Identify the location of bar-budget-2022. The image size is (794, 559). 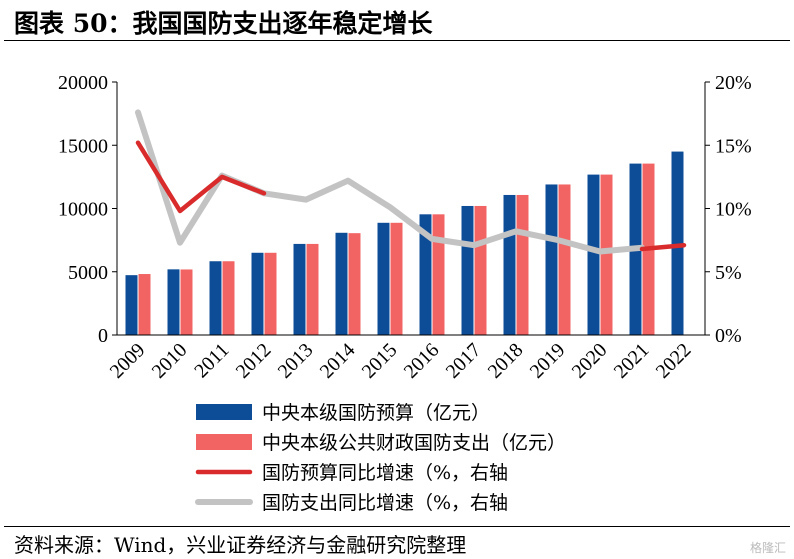
(677, 243).